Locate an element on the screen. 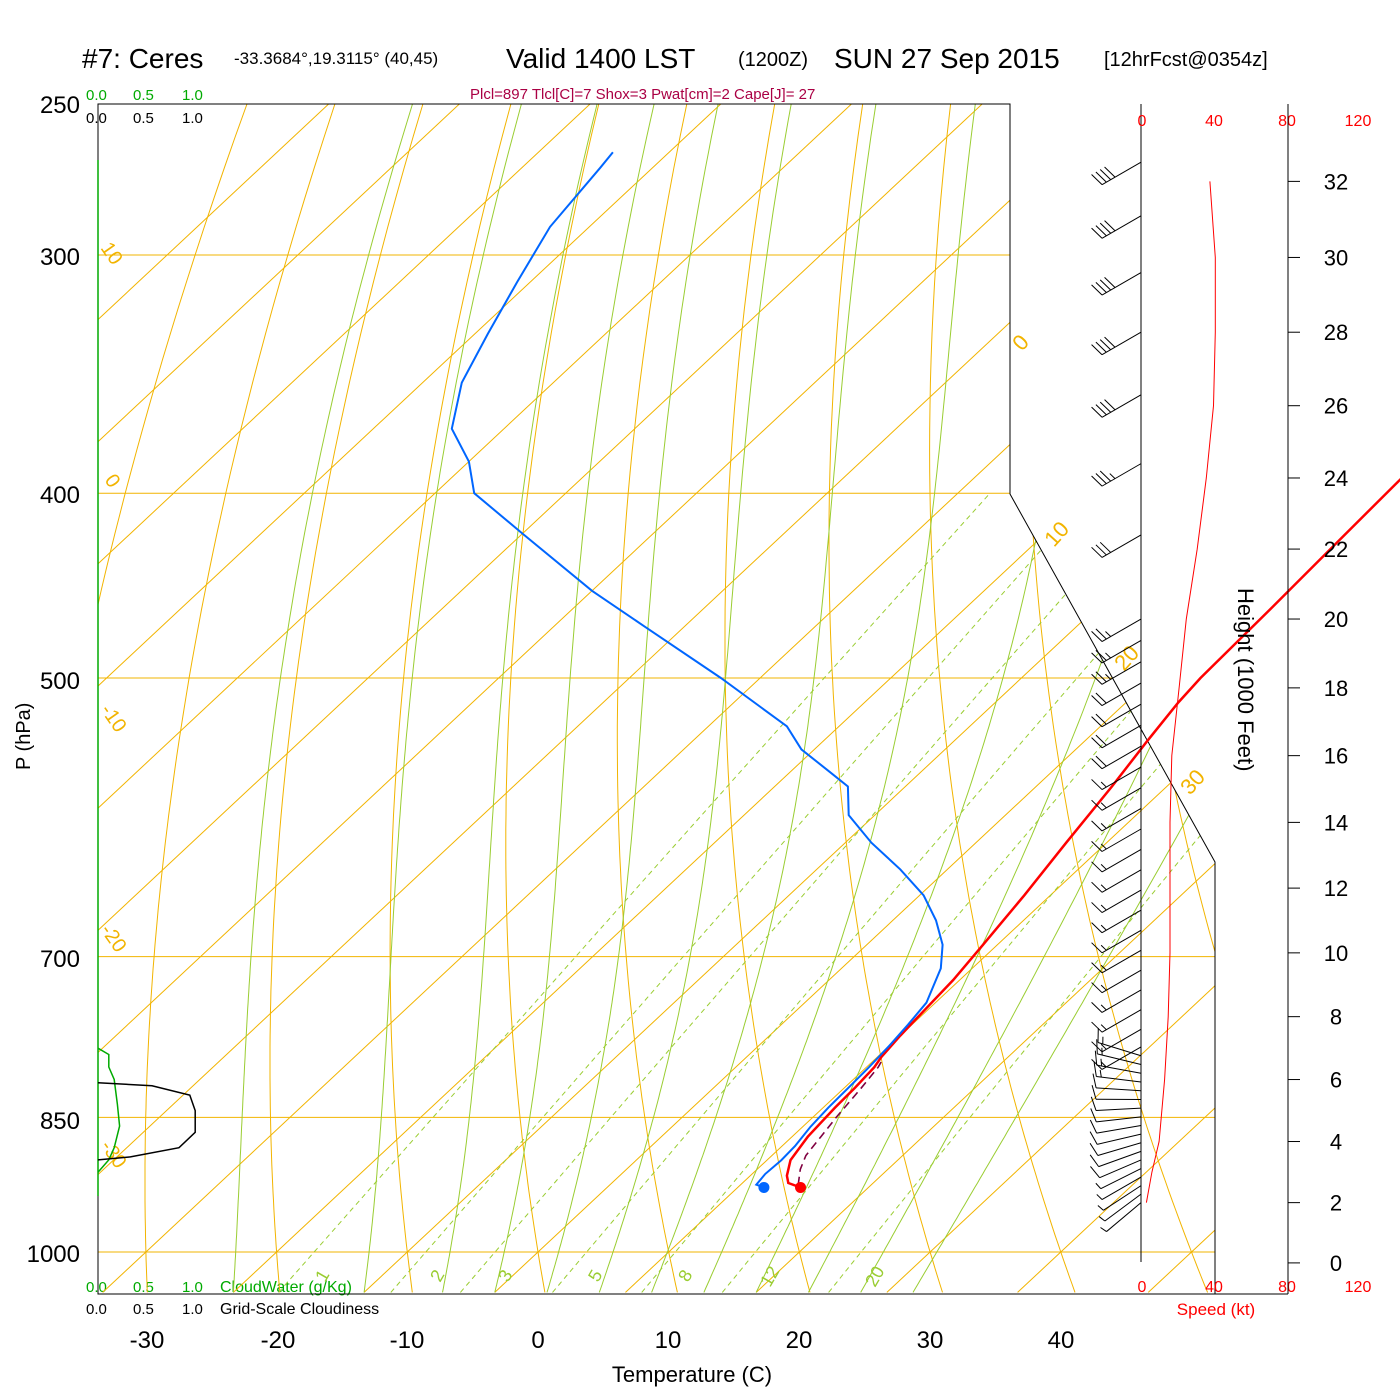 This screenshot has height=1400, width=1400. cloudwater-tick-top-2: 1.0 is located at coordinates (192, 95).